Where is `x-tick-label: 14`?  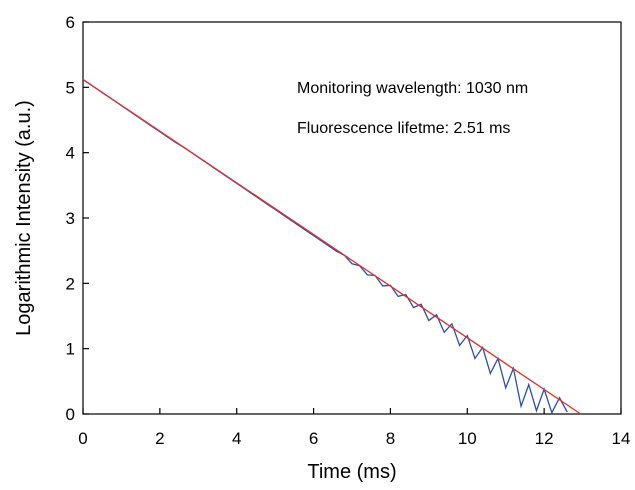 x-tick-label: 14 is located at coordinates (621, 438).